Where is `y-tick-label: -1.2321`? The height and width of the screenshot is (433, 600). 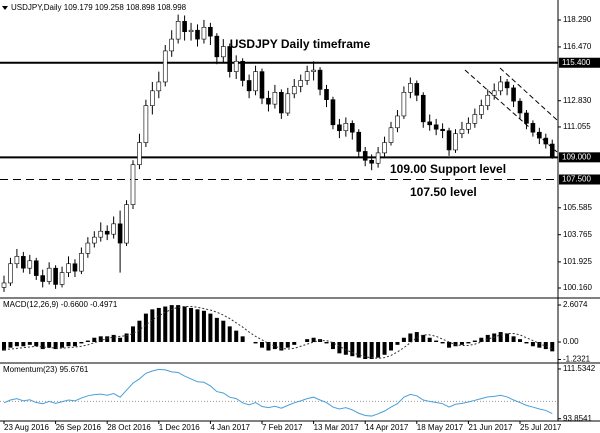 y-tick-label: -1.2321 is located at coordinates (577, 359).